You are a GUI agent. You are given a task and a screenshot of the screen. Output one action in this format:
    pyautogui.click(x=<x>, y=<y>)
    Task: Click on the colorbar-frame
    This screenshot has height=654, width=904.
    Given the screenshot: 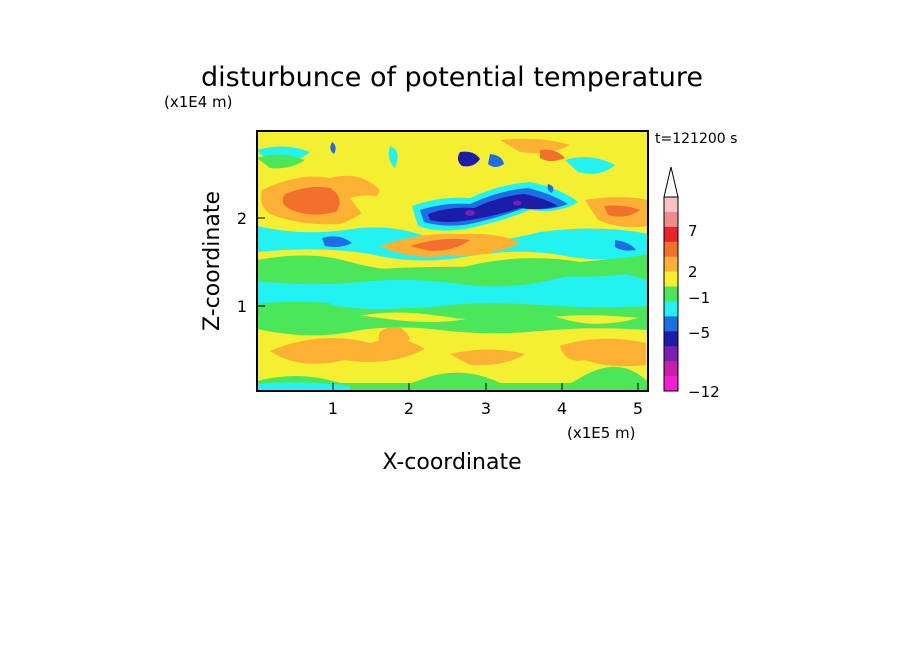 What is the action you would take?
    pyautogui.click(x=671, y=294)
    